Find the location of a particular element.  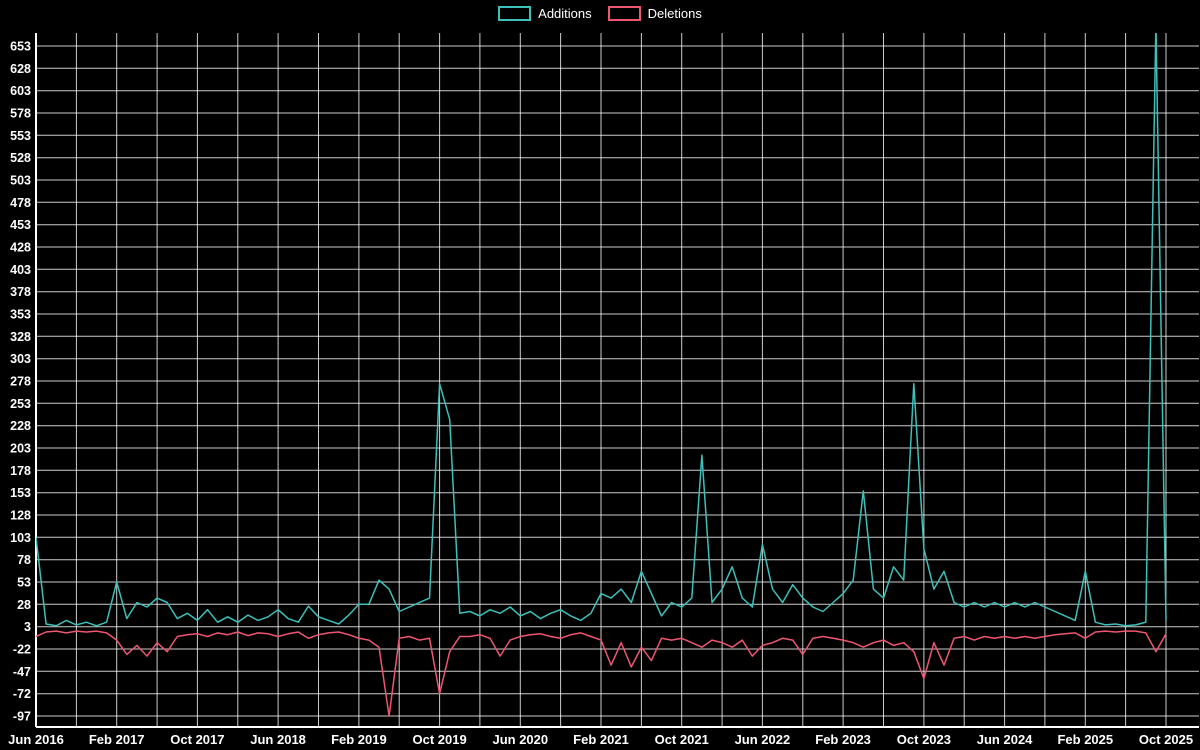

y-tick-label: 353 is located at coordinates (20, 315).